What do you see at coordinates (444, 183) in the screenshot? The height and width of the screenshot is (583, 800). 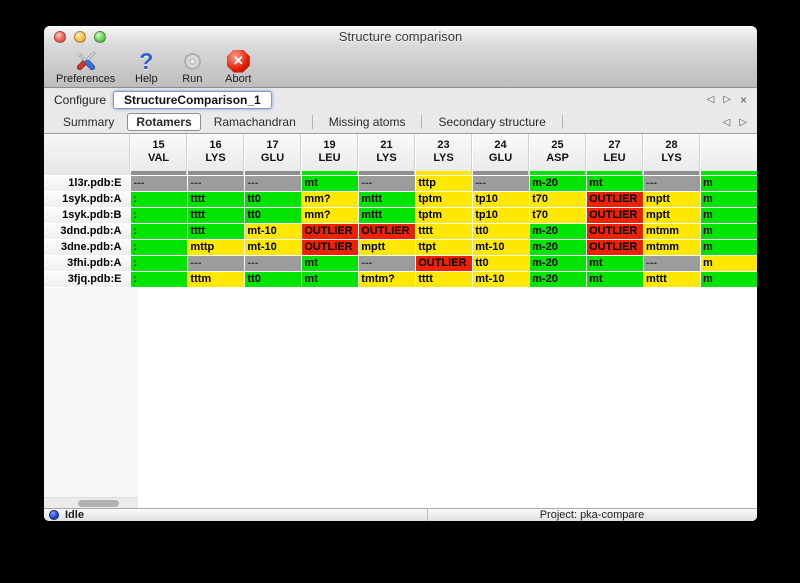 I see `rotamer-cell: tttp` at bounding box center [444, 183].